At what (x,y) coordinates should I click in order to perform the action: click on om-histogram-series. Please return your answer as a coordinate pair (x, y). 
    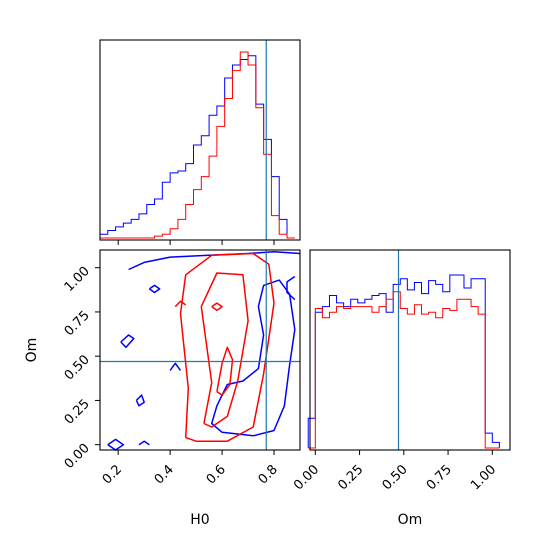
    Looking at the image, I should click on (403, 361).